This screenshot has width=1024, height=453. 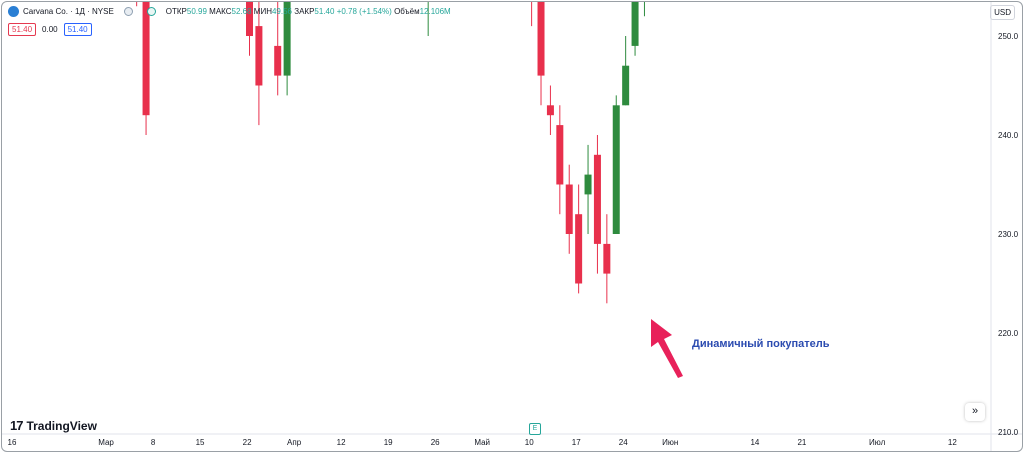 I want to click on price-tick-label: 210.0, so click(x=1008, y=432).